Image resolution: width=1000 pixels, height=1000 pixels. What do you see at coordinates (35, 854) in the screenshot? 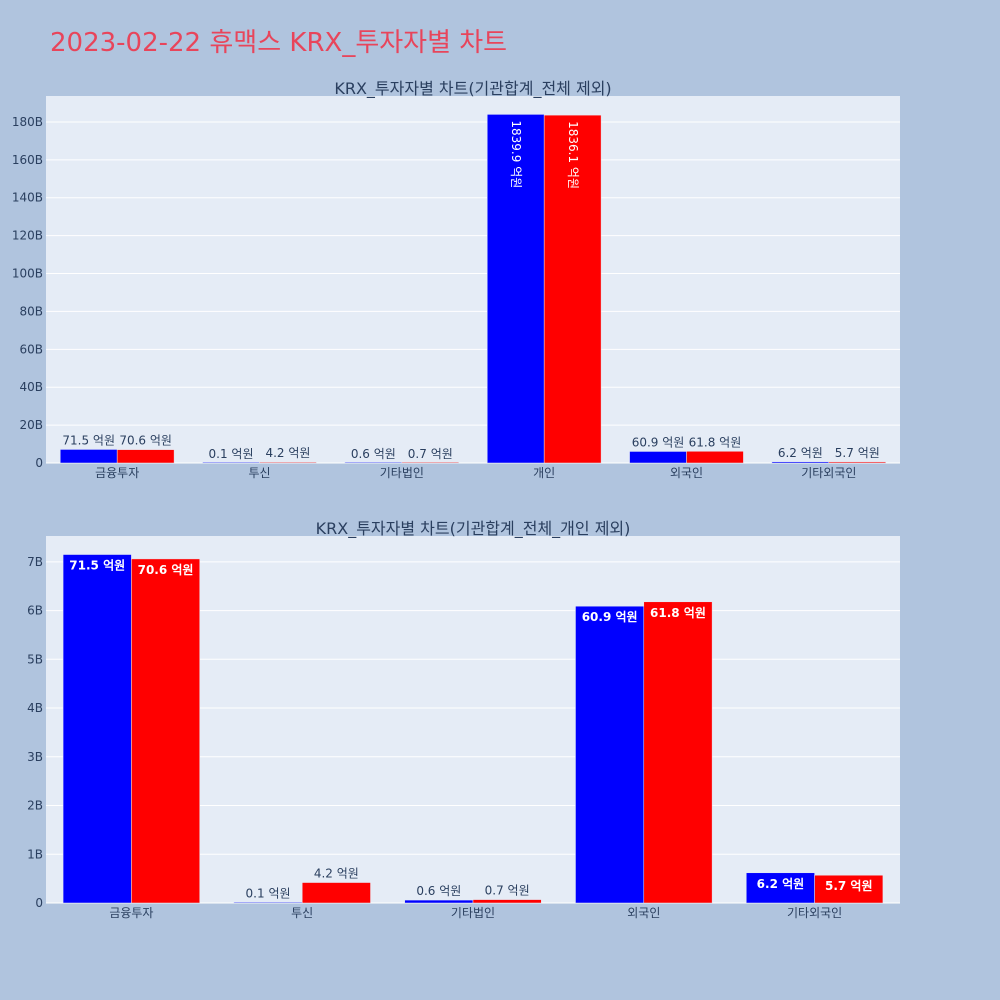
I see `y-tick-label: 1B` at bounding box center [35, 854].